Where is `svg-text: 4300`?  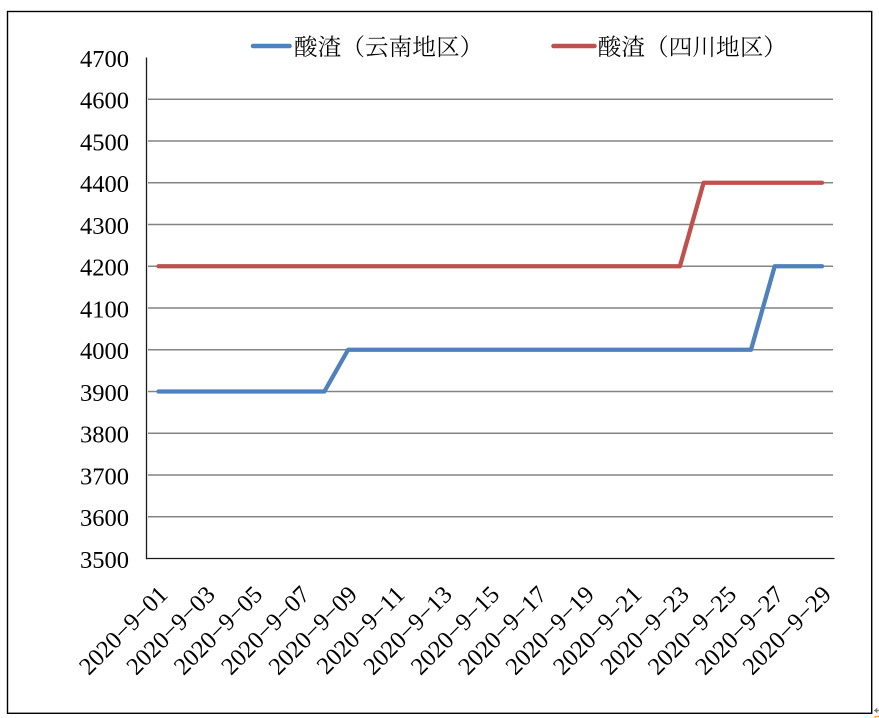 svg-text: 4300 is located at coordinates (104, 226).